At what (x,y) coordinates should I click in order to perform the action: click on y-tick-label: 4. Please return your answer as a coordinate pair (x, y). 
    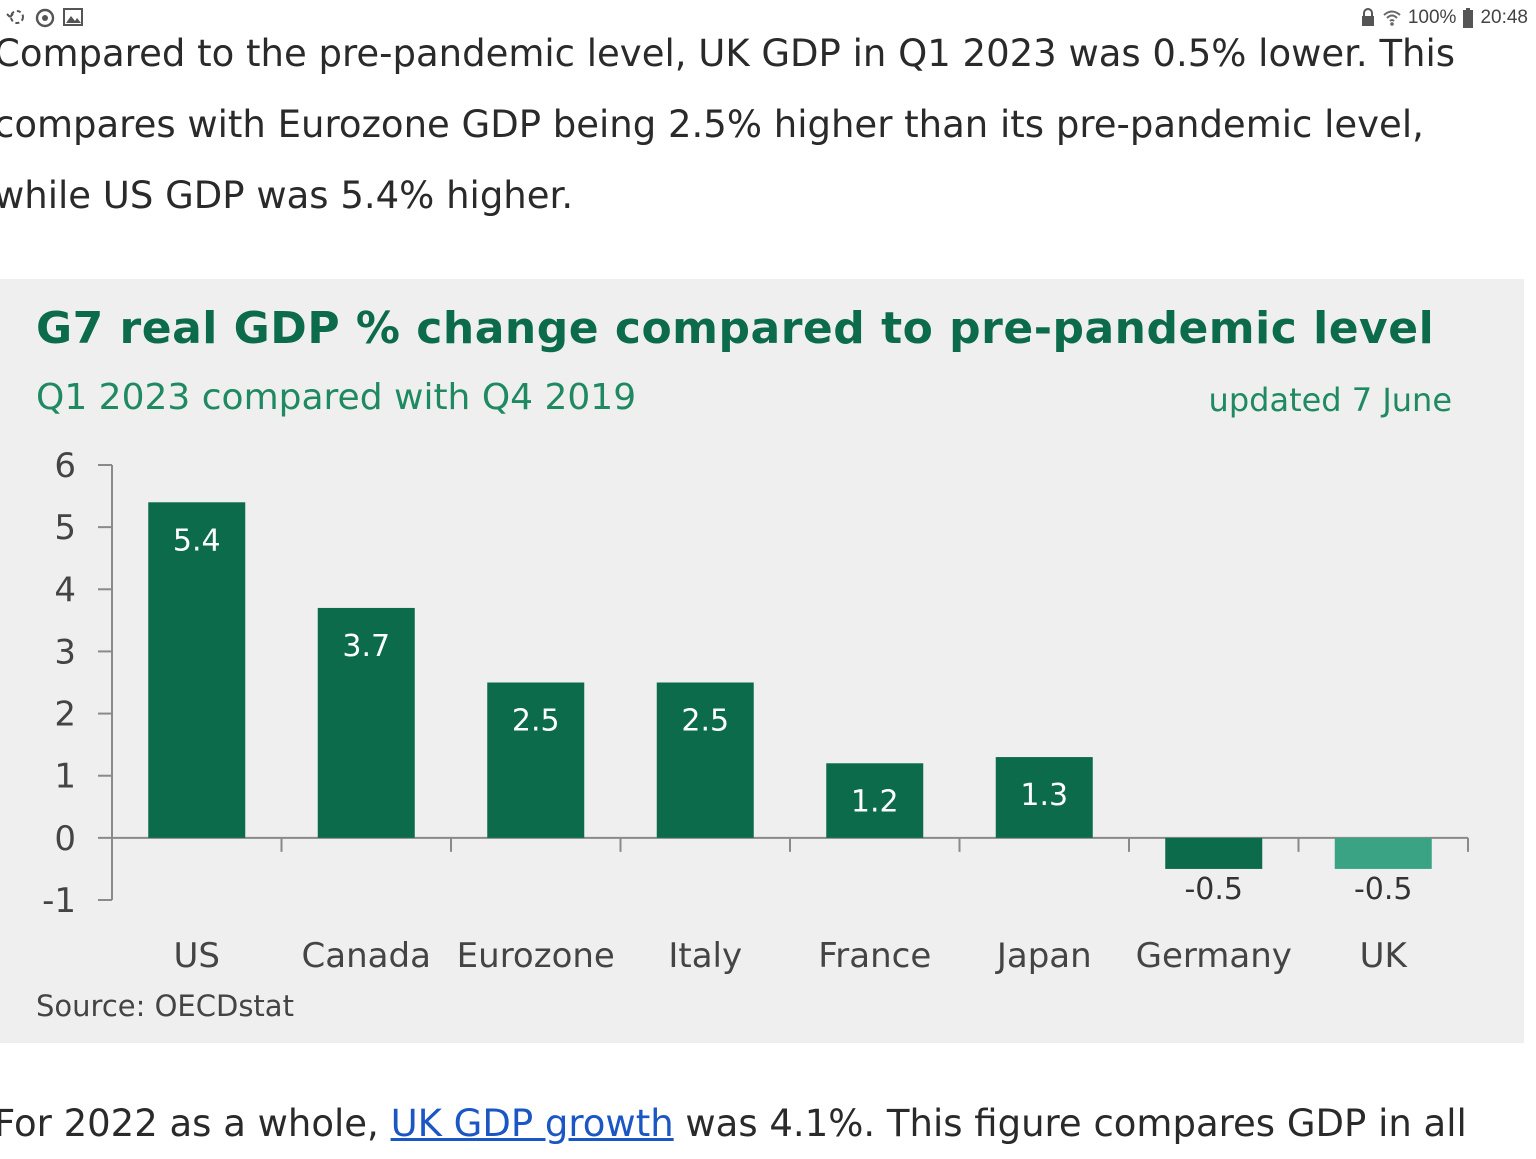
    Looking at the image, I should click on (65, 590).